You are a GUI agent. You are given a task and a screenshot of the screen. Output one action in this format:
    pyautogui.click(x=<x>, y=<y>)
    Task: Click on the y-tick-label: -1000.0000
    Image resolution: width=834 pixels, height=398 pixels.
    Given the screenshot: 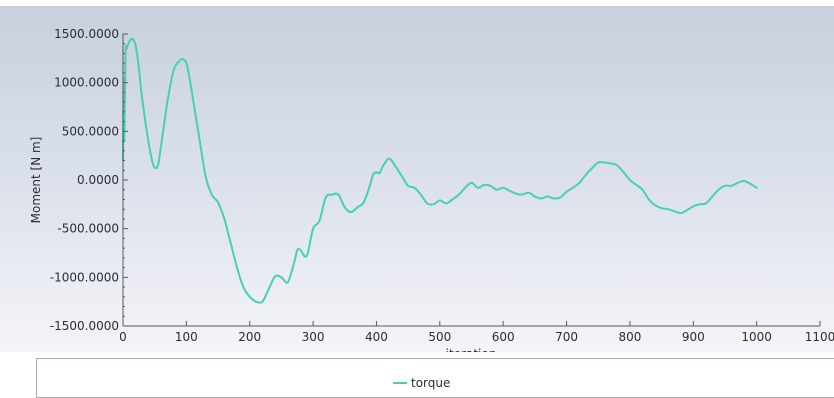 What is the action you would take?
    pyautogui.click(x=84, y=277)
    